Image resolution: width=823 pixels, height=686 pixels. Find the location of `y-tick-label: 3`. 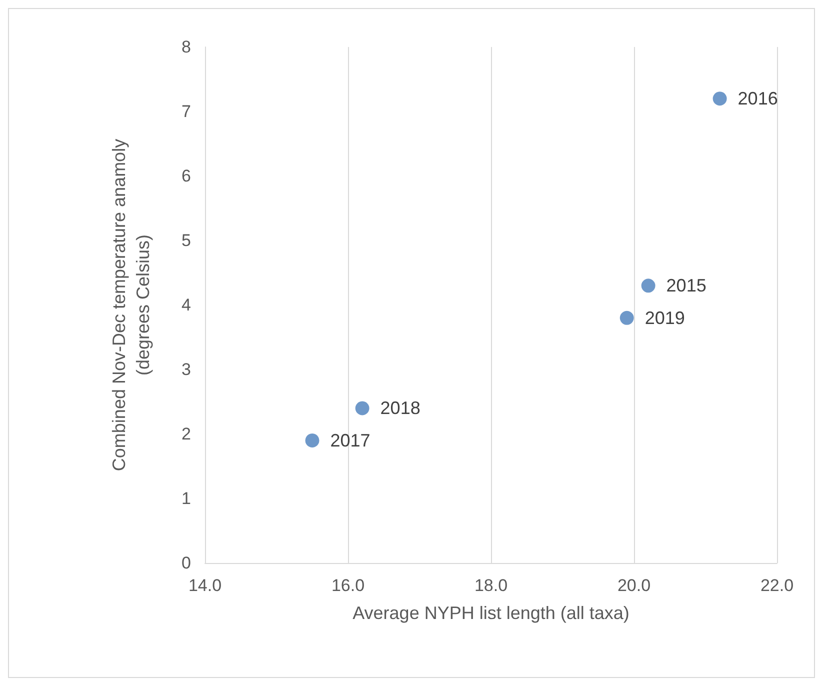

y-tick-label: 3 is located at coordinates (186, 369).